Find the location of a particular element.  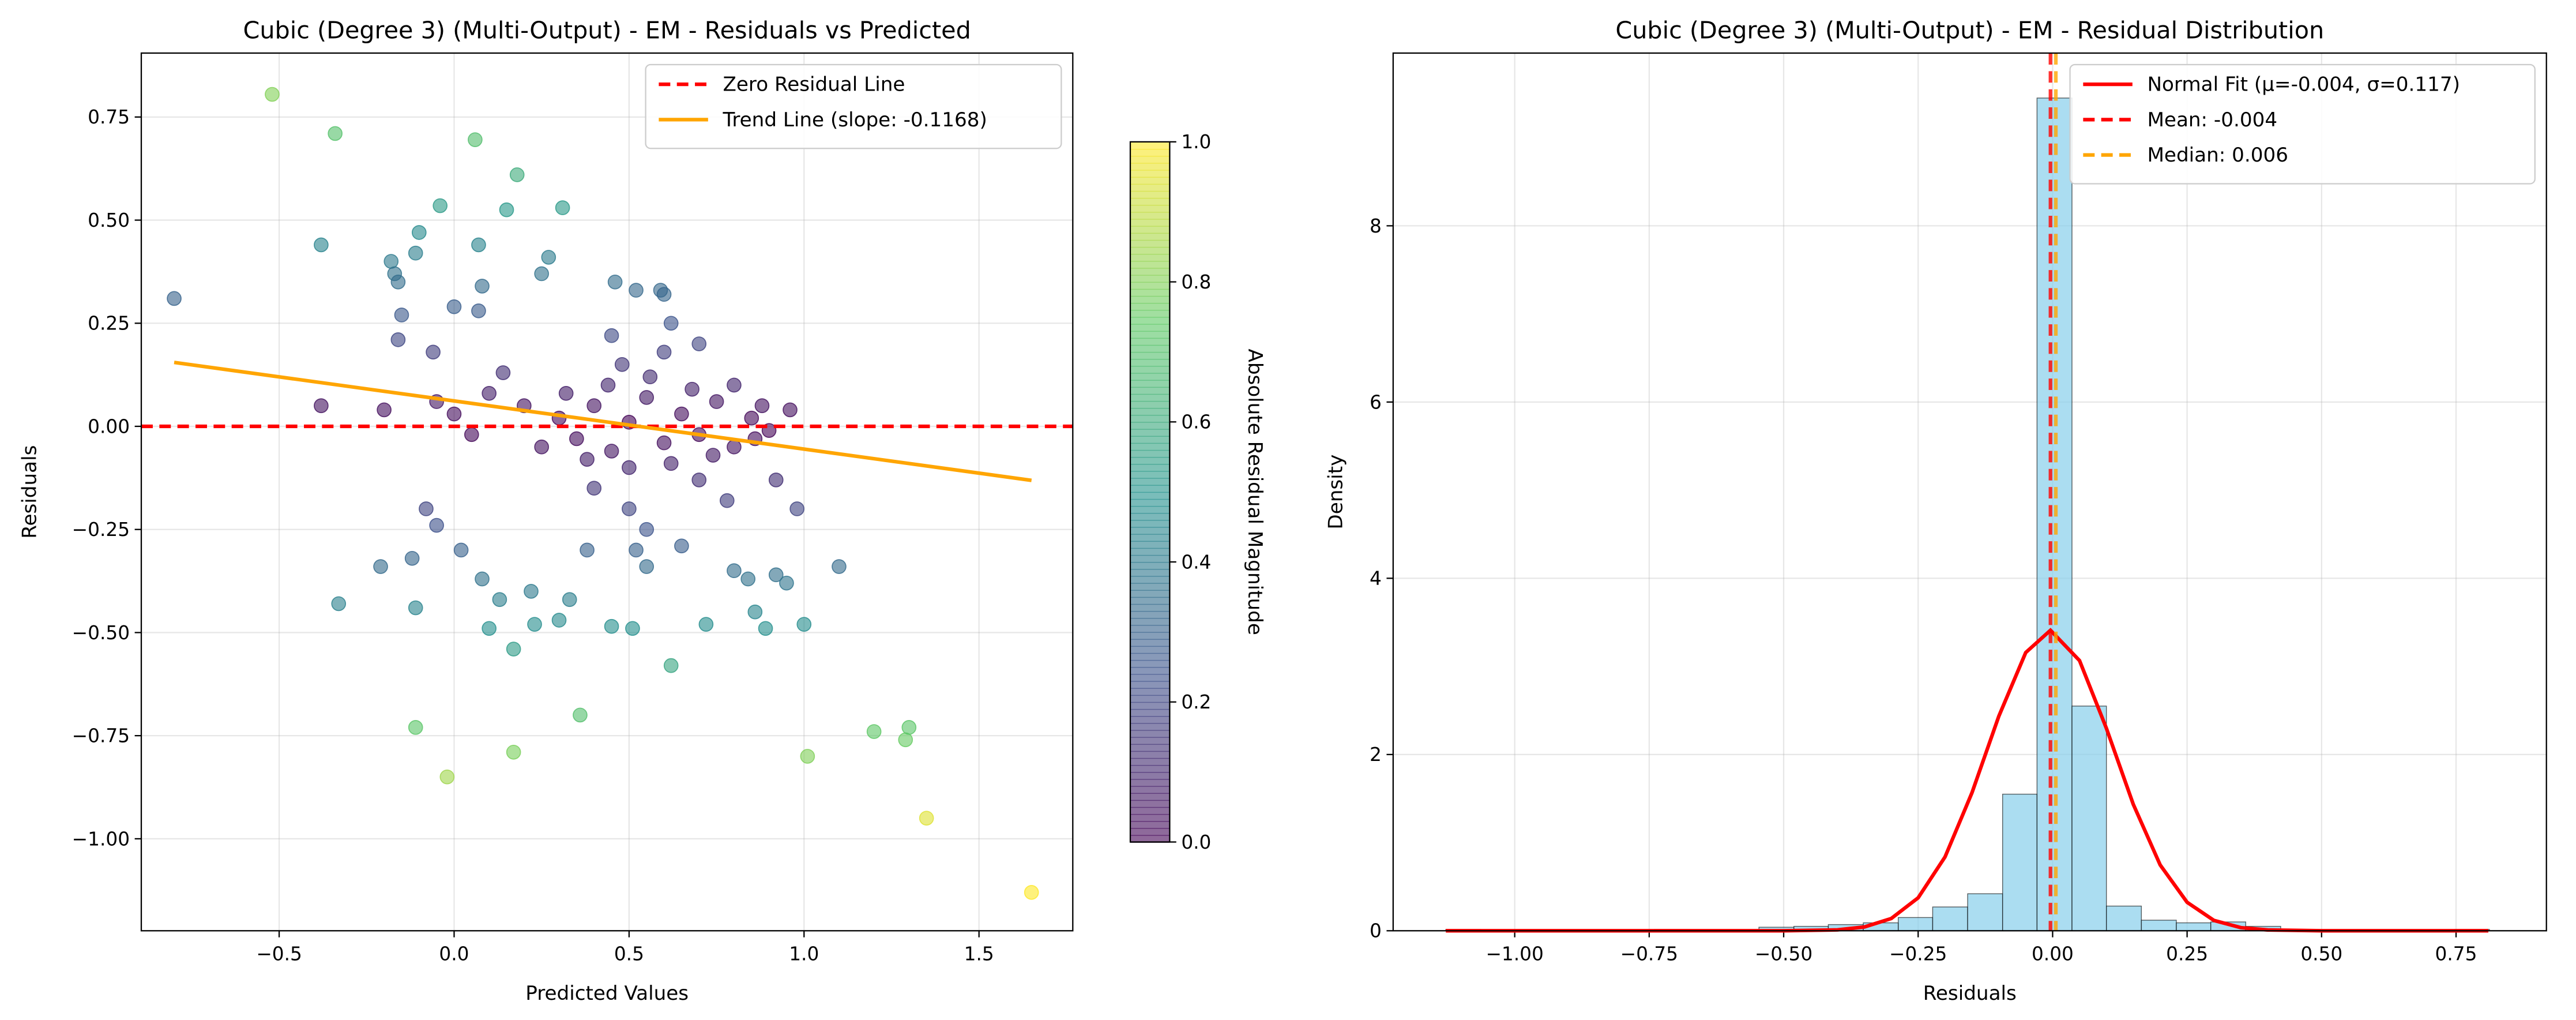

x-tick-label: −0.5 is located at coordinates (279, 954).